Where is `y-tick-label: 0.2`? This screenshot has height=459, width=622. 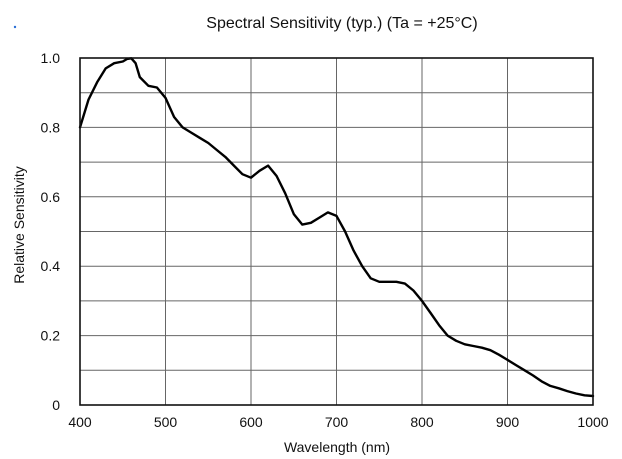
y-tick-label: 0.2 is located at coordinates (51, 336).